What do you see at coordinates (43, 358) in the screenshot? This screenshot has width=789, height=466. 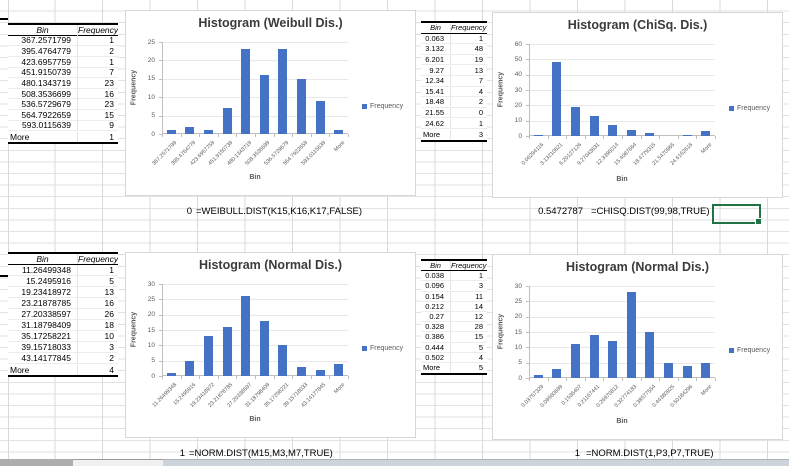 I see `bin-cell: 43.14177845` at bounding box center [43, 358].